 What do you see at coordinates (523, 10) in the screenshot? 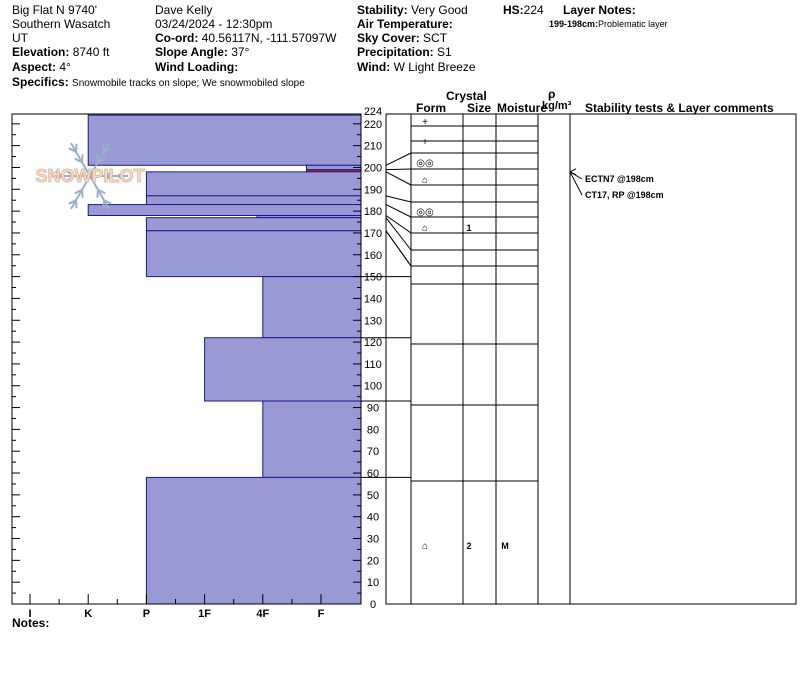
I see `snow-height: HS:224` at bounding box center [523, 10].